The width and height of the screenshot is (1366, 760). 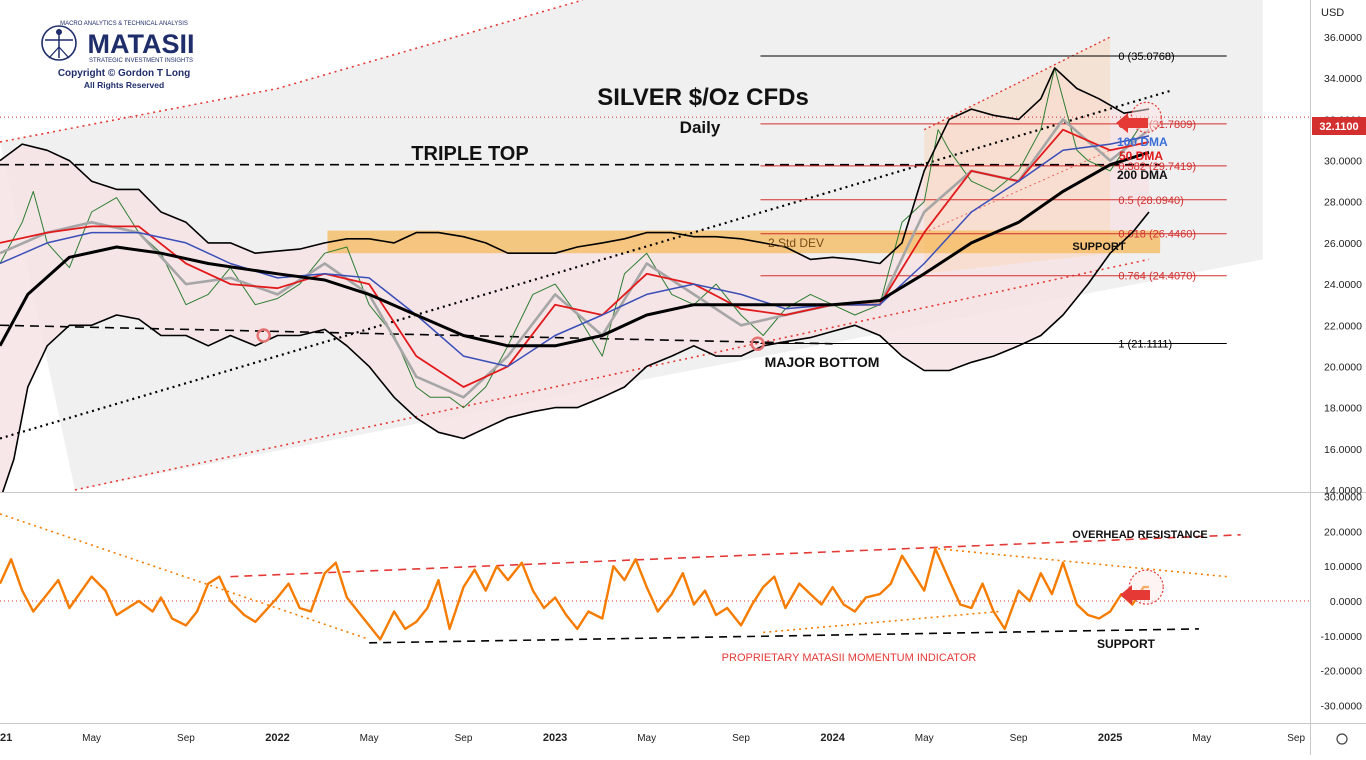 I want to click on fib-label-0: 0 (35.0768), so click(x=1146, y=57).